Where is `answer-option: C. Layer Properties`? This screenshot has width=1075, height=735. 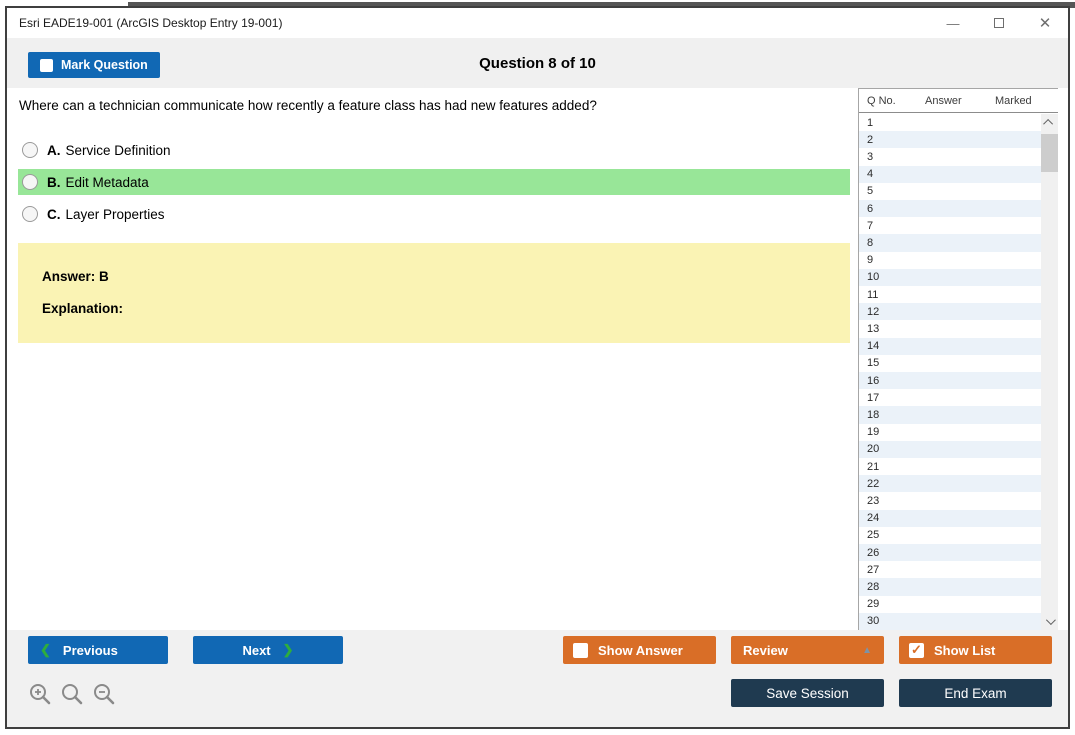
answer-option: C. Layer Properties is located at coordinates (434, 214).